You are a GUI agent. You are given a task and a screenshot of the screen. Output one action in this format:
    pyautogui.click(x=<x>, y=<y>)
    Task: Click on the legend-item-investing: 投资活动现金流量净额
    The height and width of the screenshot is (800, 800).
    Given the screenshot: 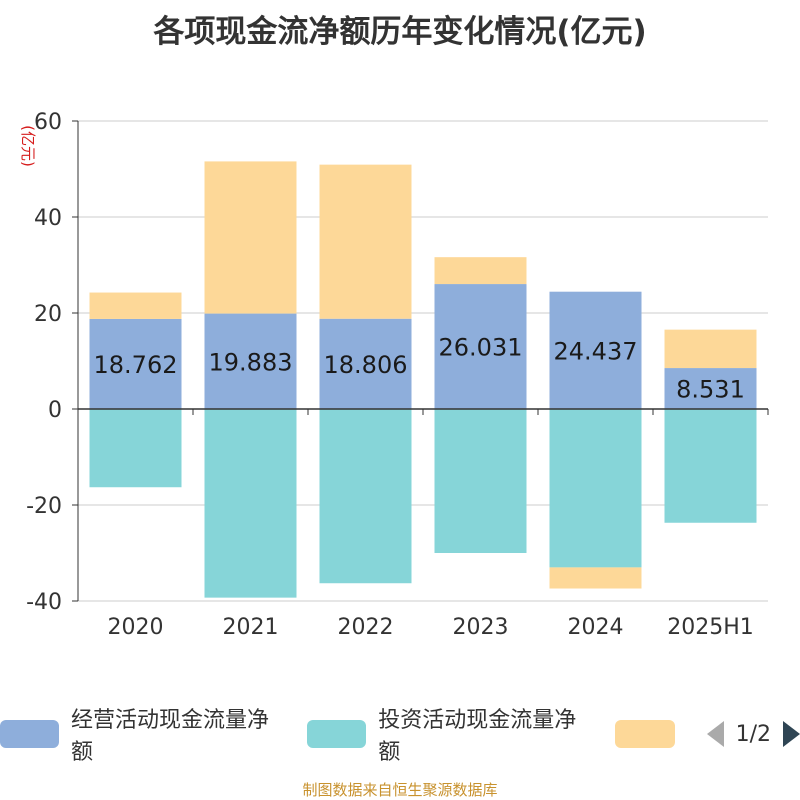 What is the action you would take?
    pyautogui.click(x=450, y=734)
    